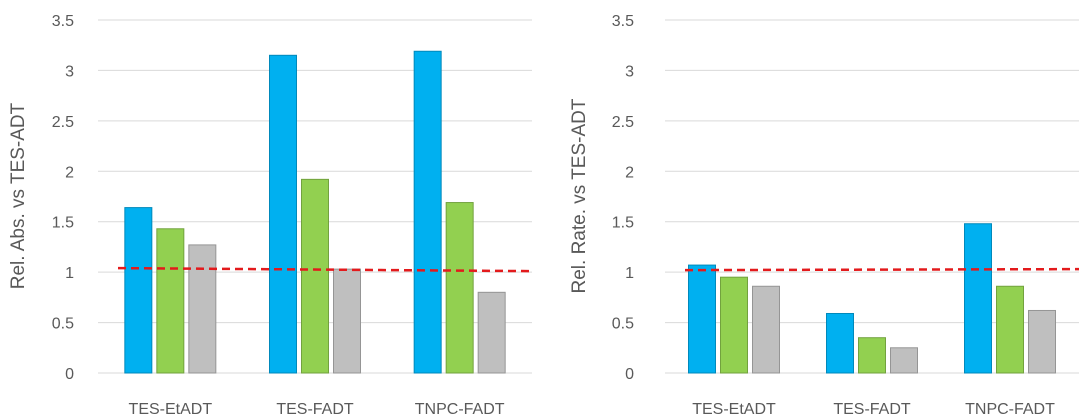  What do you see at coordinates (579, 195) in the screenshot?
I see `y-axis-label: Rel. Rate. vs TES-ADT` at bounding box center [579, 195].